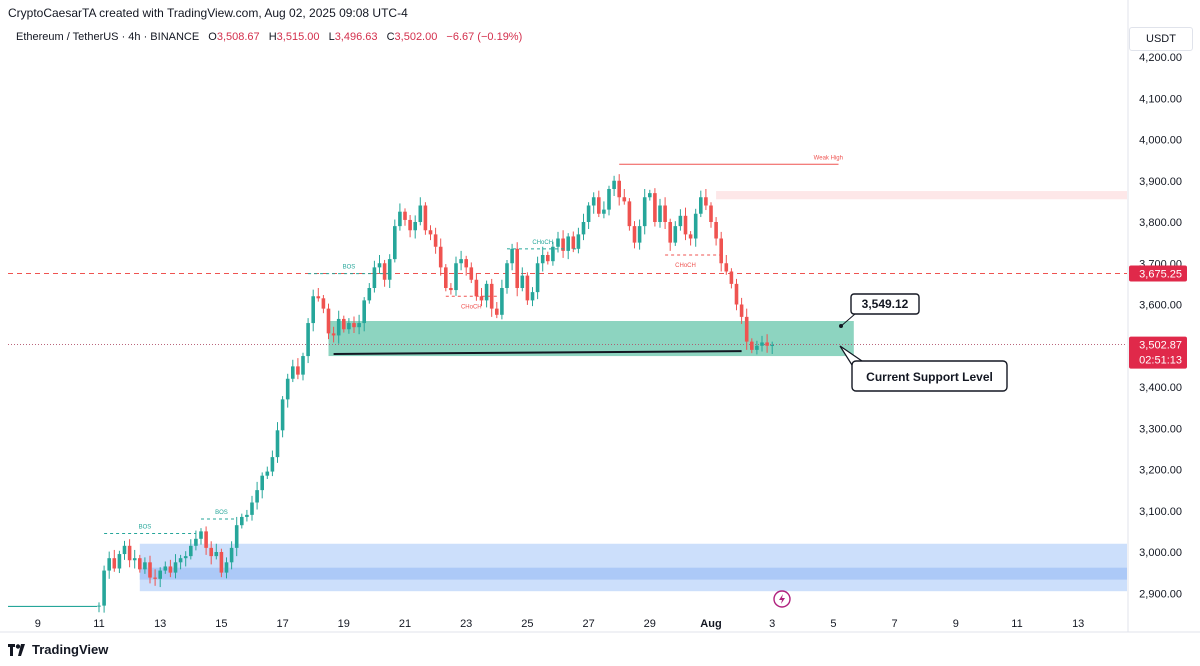 The image size is (1200, 666). What do you see at coordinates (356, 37) in the screenshot?
I see `low-value: 3,496.63` at bounding box center [356, 37].